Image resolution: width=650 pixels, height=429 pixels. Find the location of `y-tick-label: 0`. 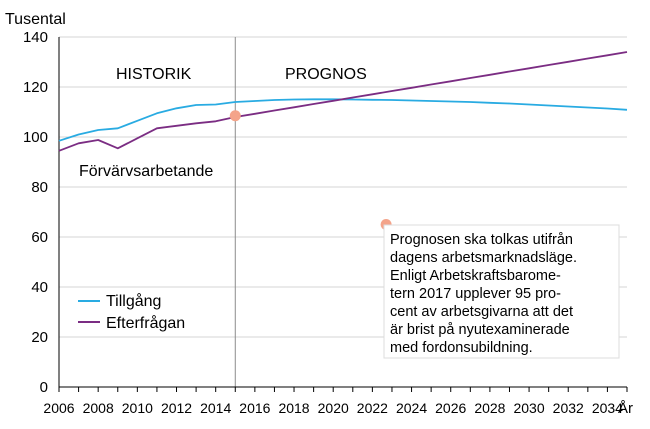

y-tick-label: 0 is located at coordinates (44, 387).